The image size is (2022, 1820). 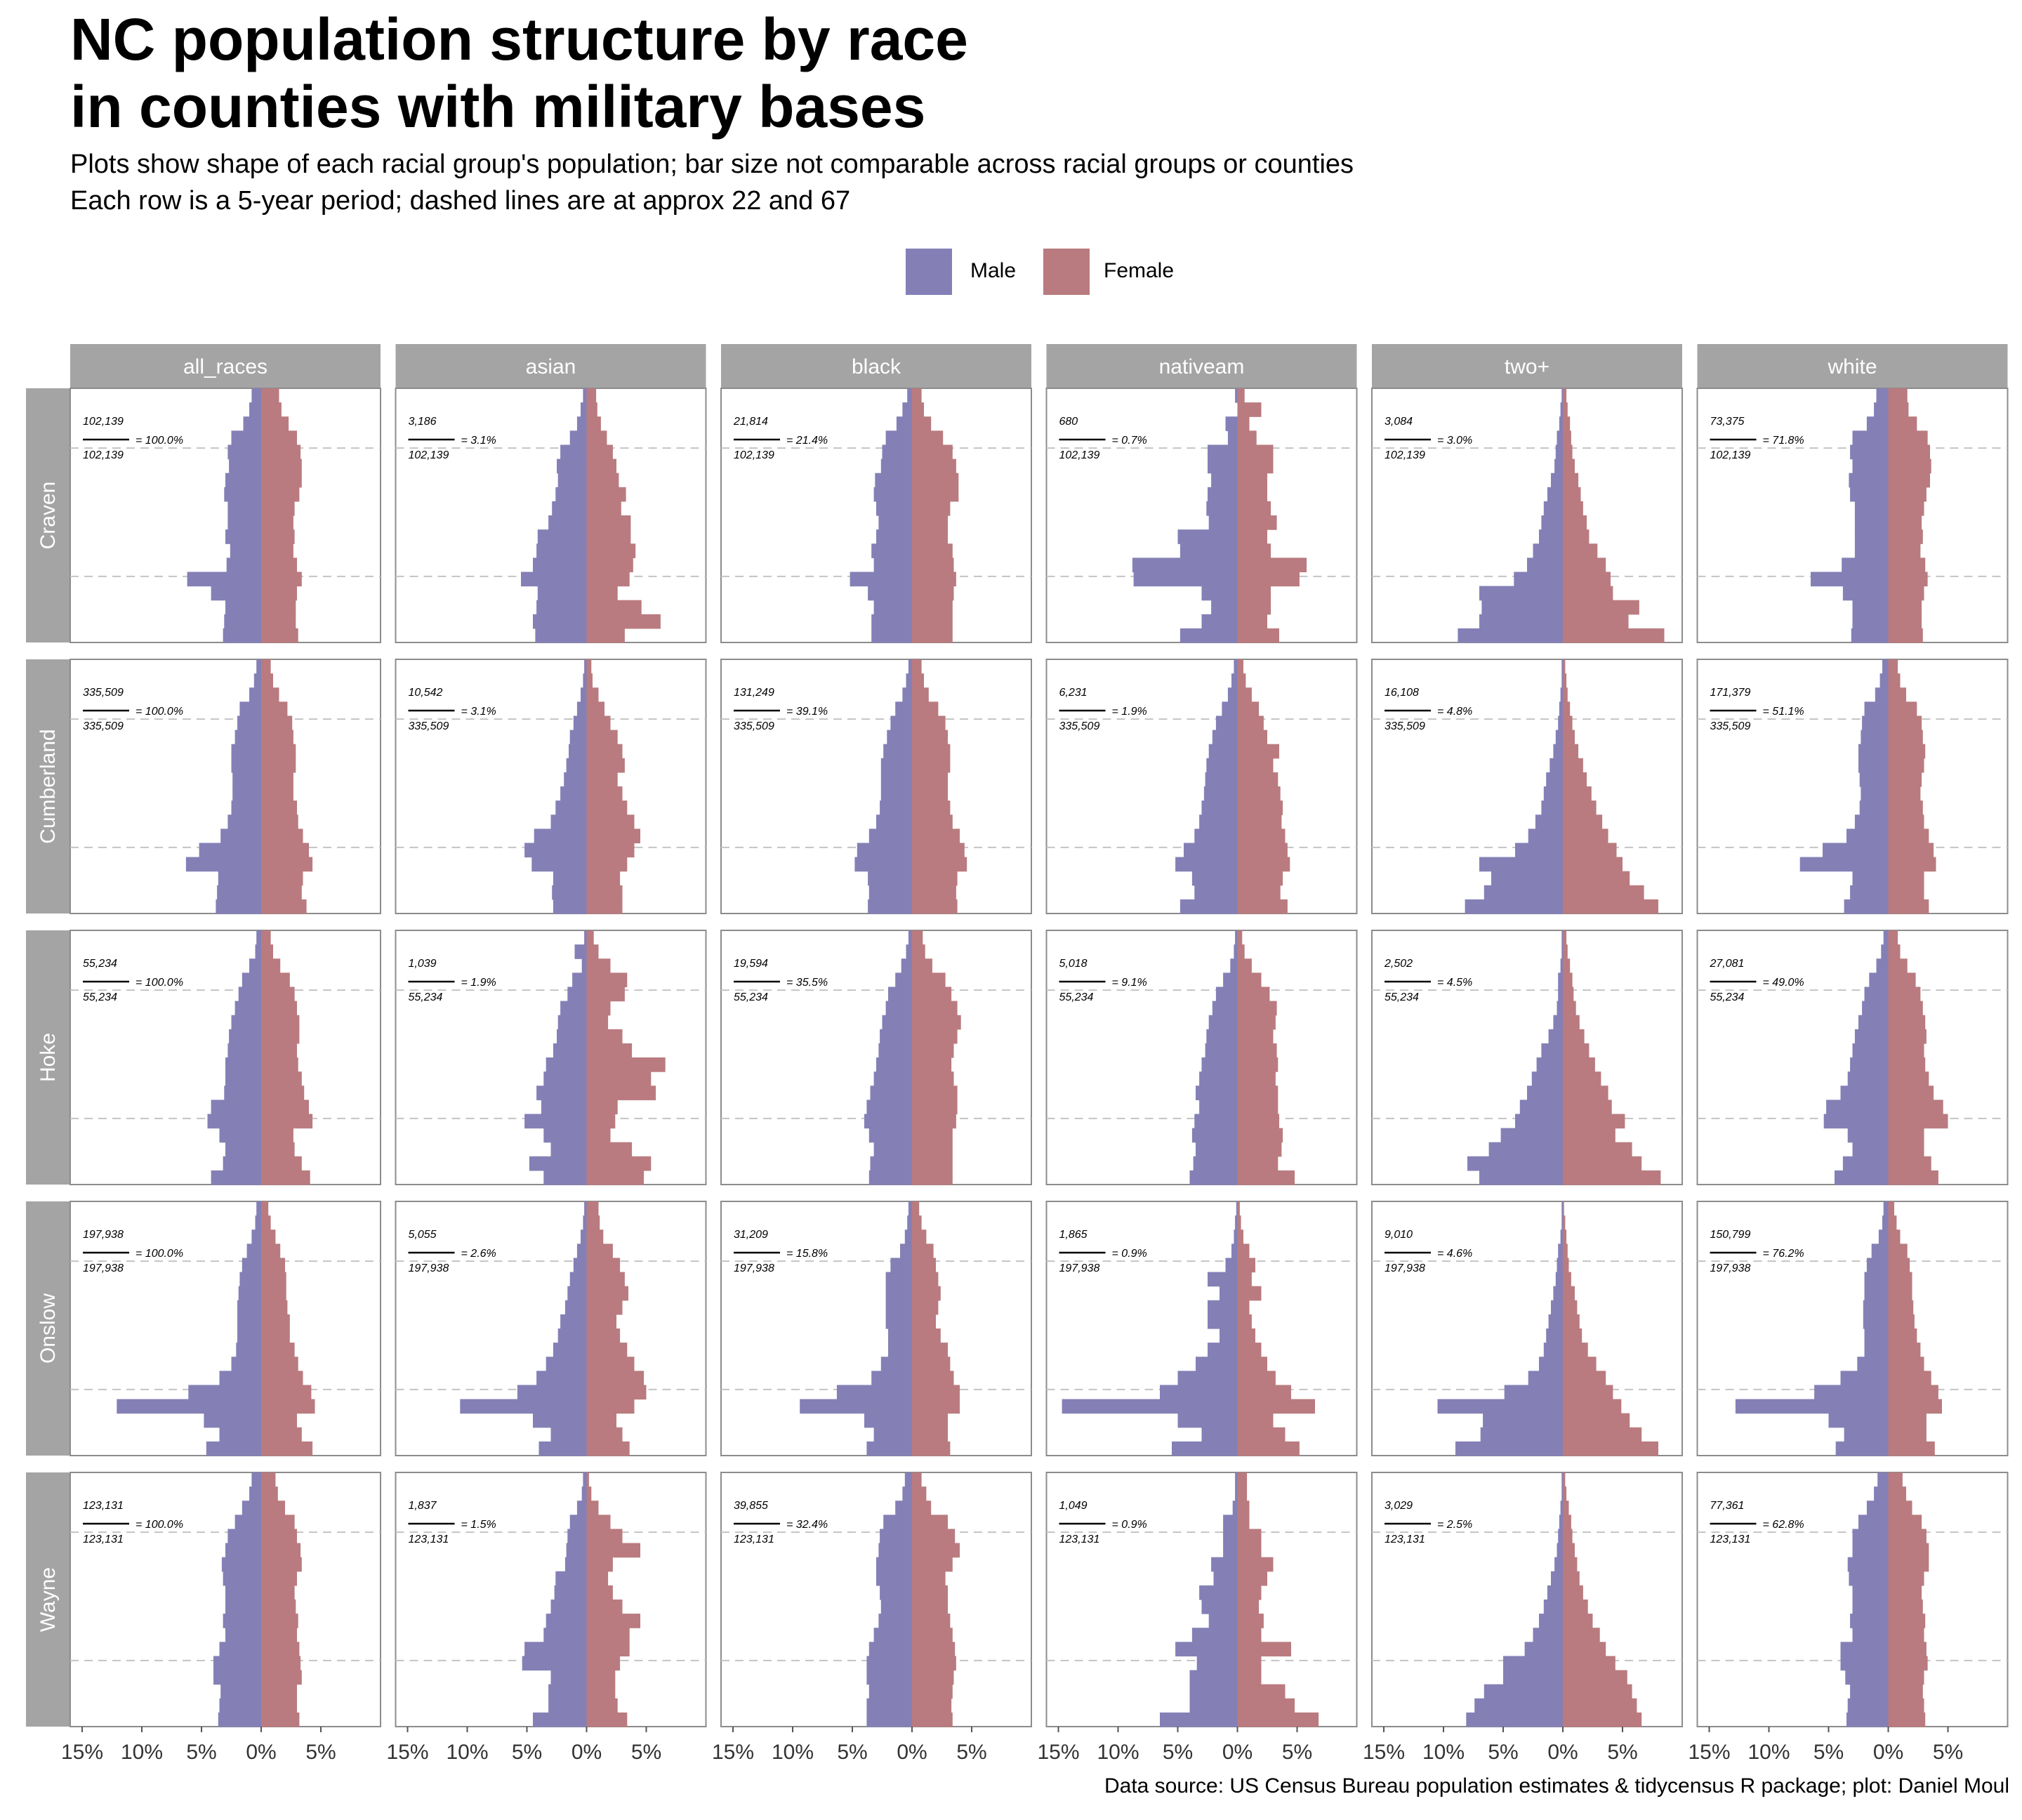 I want to click on panel: 335,509 = 100.0% 335,509, so click(x=225, y=786).